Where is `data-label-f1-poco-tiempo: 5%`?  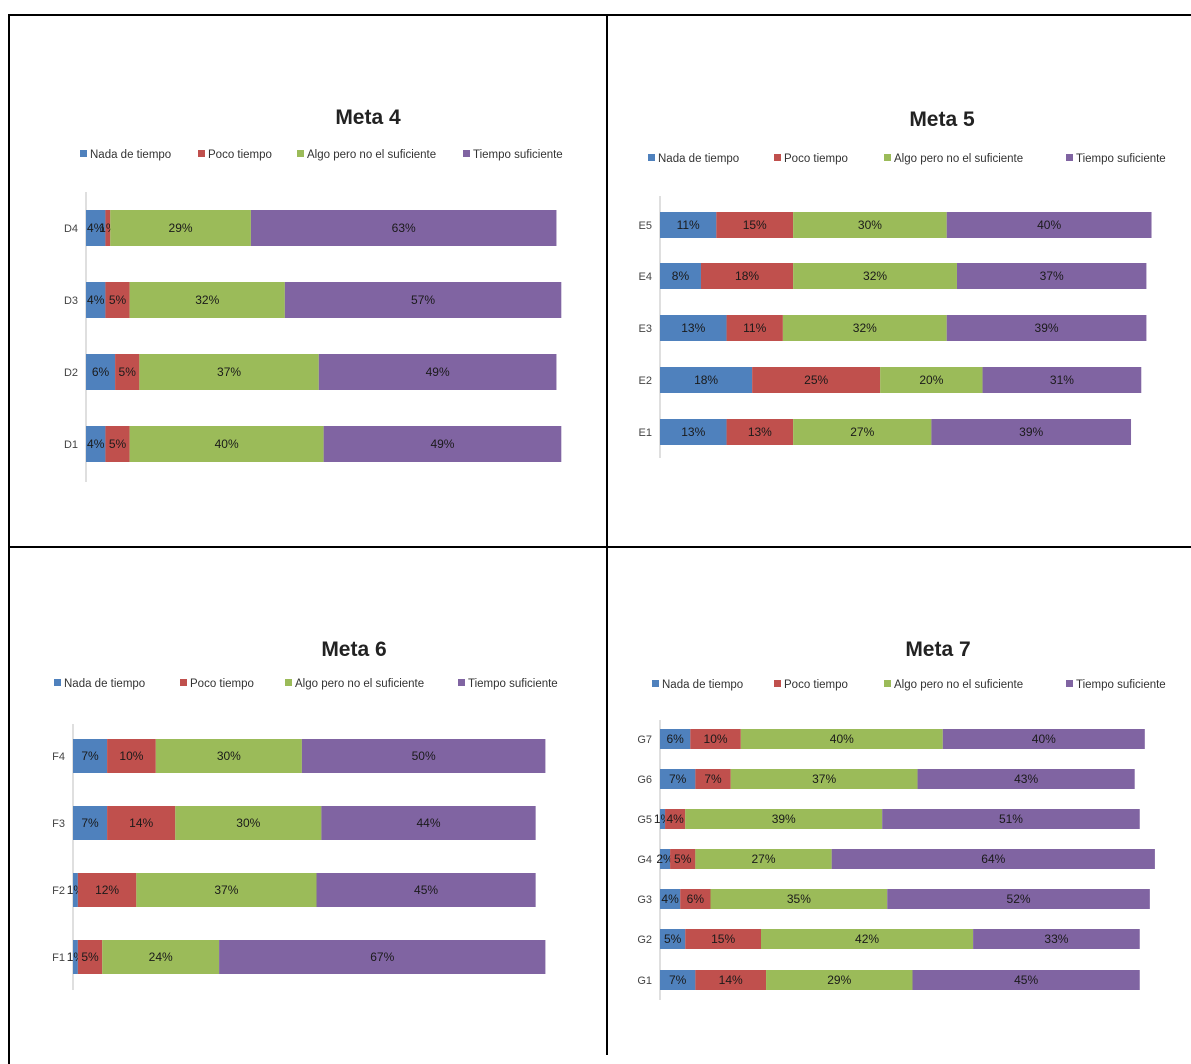
data-label-f1-poco-tiempo: 5% is located at coordinates (90, 957).